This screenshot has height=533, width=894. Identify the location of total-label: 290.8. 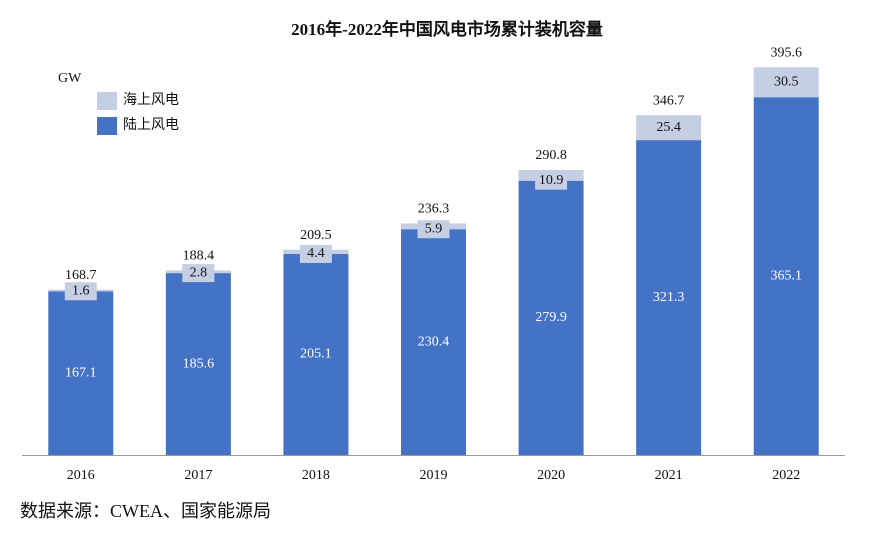
(551, 155).